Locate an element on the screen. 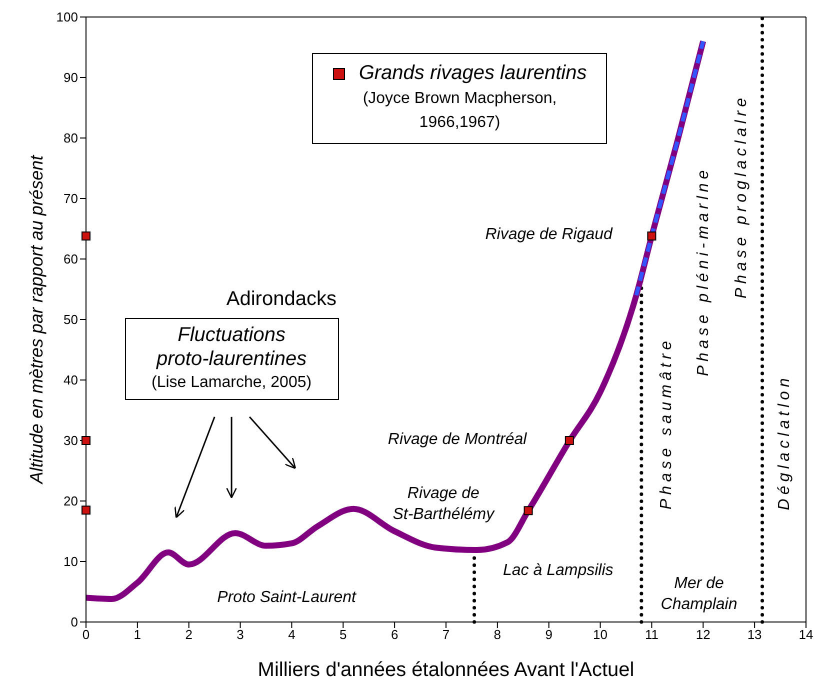 This screenshot has height=684, width=814. x-tick-label: 7 is located at coordinates (446, 634).